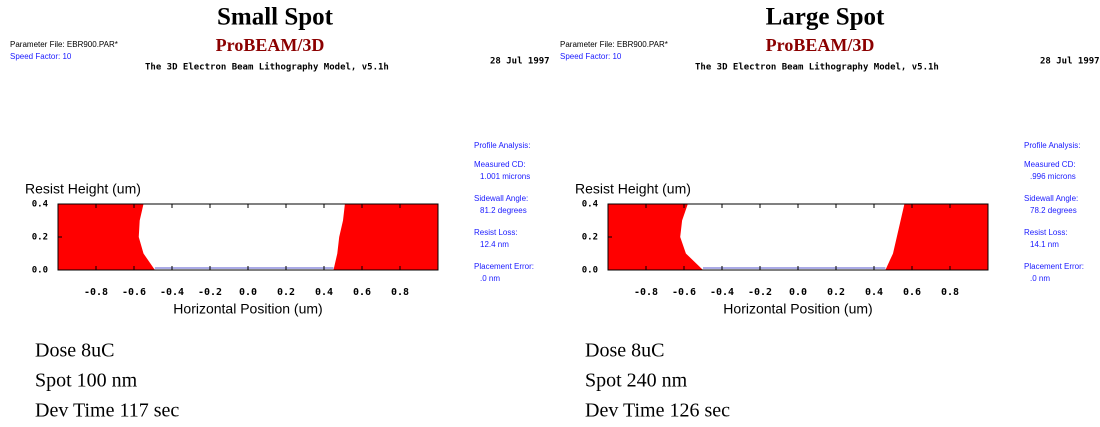 This screenshot has height=427, width=1100. What do you see at coordinates (86, 381) in the screenshot?
I see `note: Spot 100 nm` at bounding box center [86, 381].